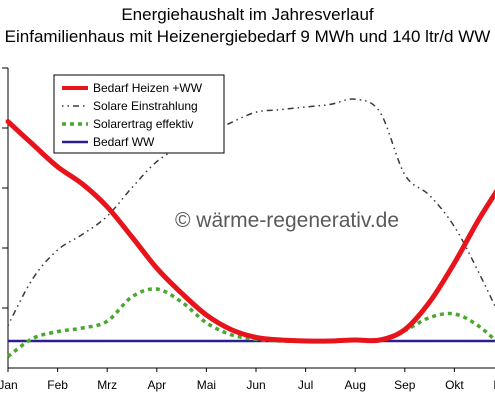  I want to click on x-tick-label: Aug, so click(355, 385).